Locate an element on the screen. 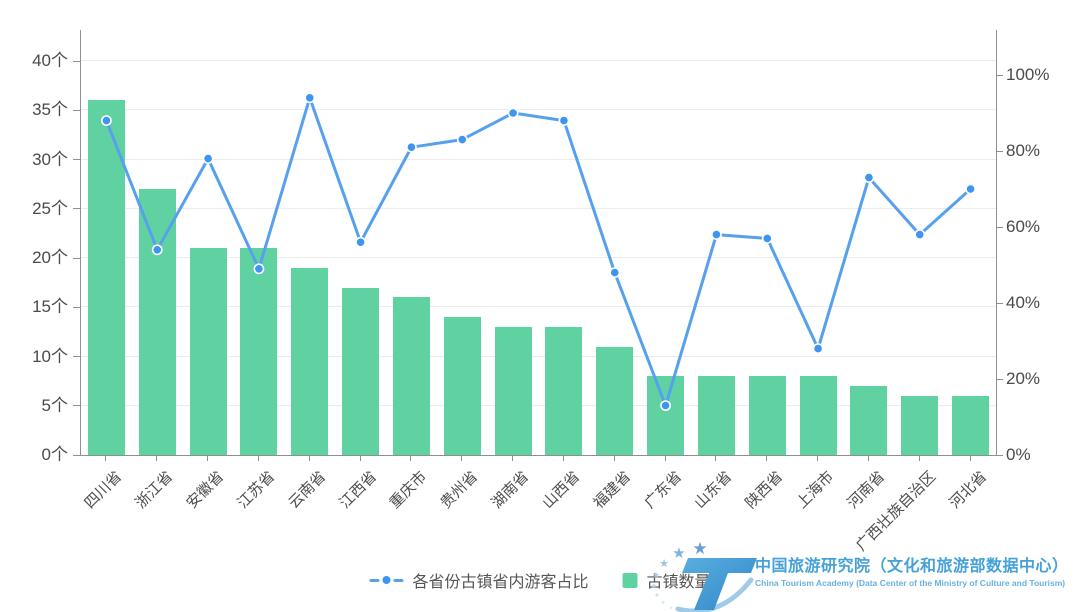  line-point-广东省 is located at coordinates (665, 405).